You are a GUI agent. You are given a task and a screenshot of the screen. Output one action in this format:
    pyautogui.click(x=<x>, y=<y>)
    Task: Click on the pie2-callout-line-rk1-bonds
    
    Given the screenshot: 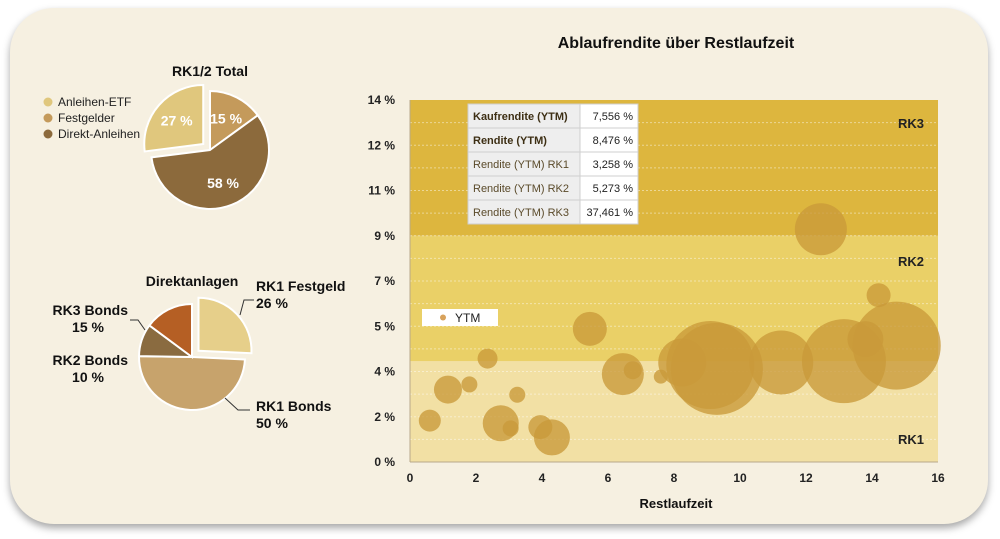 What is the action you would take?
    pyautogui.click(x=237, y=404)
    